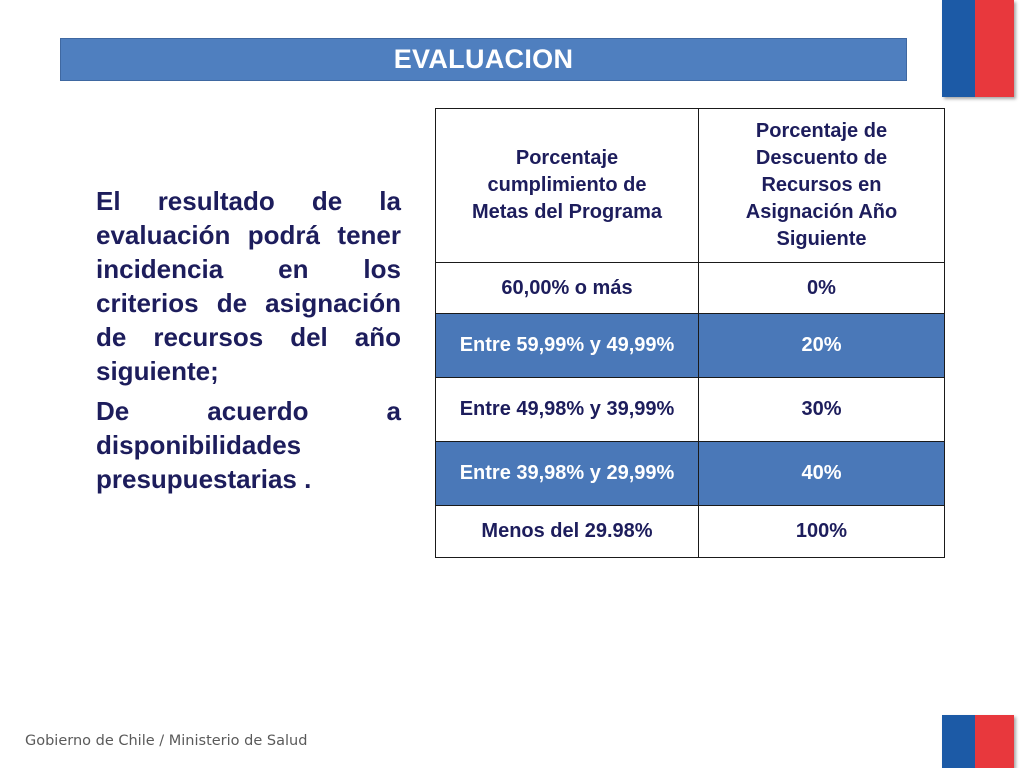  Describe the element at coordinates (567, 288) in the screenshot. I see `range-cell: 60,00% o más` at that location.